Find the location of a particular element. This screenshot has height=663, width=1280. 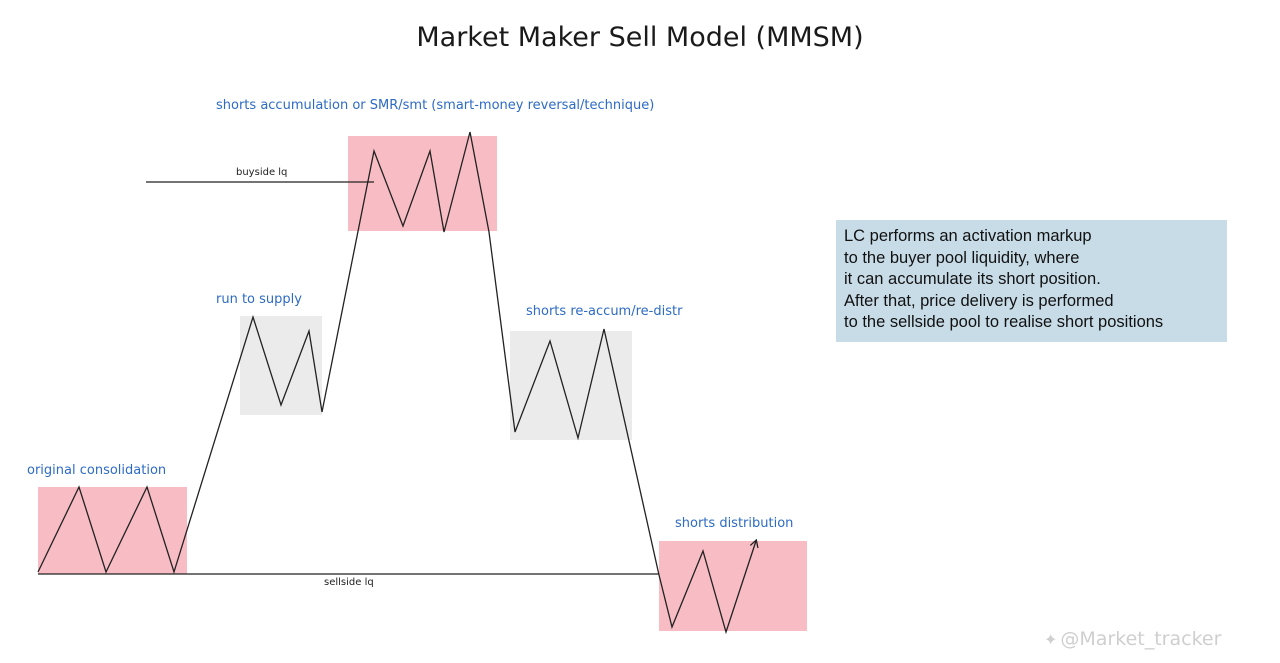

shorts-distribution-zone is located at coordinates (733, 586).